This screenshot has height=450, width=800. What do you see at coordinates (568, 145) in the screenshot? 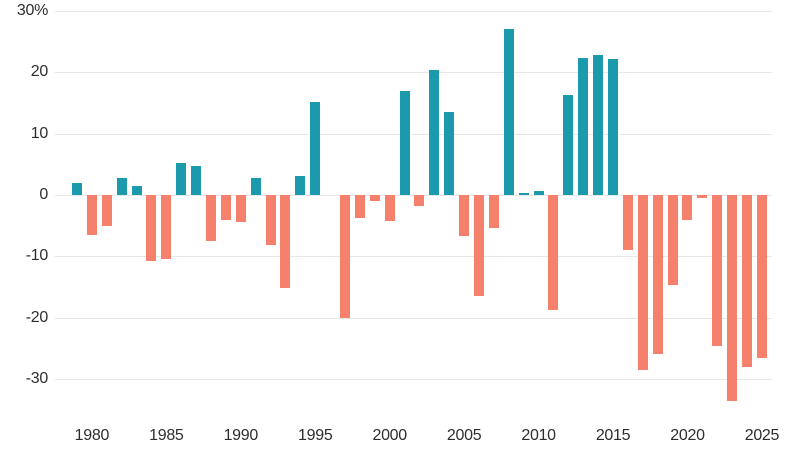
I see `bar-2012` at bounding box center [568, 145].